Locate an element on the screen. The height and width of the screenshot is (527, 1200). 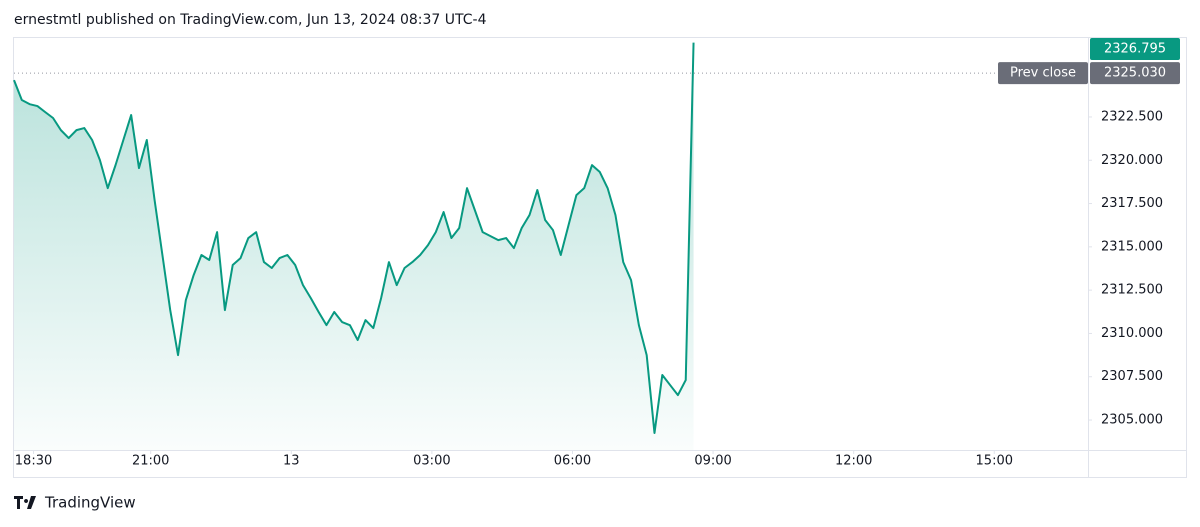
y-tick-label: 2307.500 is located at coordinates (1132, 376).